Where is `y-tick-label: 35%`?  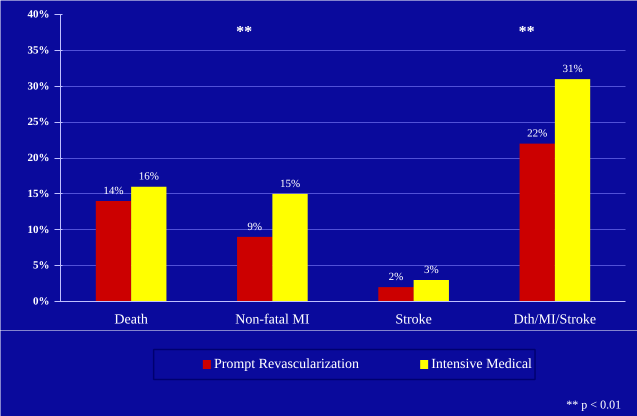 y-tick-label: 35% is located at coordinates (39, 50).